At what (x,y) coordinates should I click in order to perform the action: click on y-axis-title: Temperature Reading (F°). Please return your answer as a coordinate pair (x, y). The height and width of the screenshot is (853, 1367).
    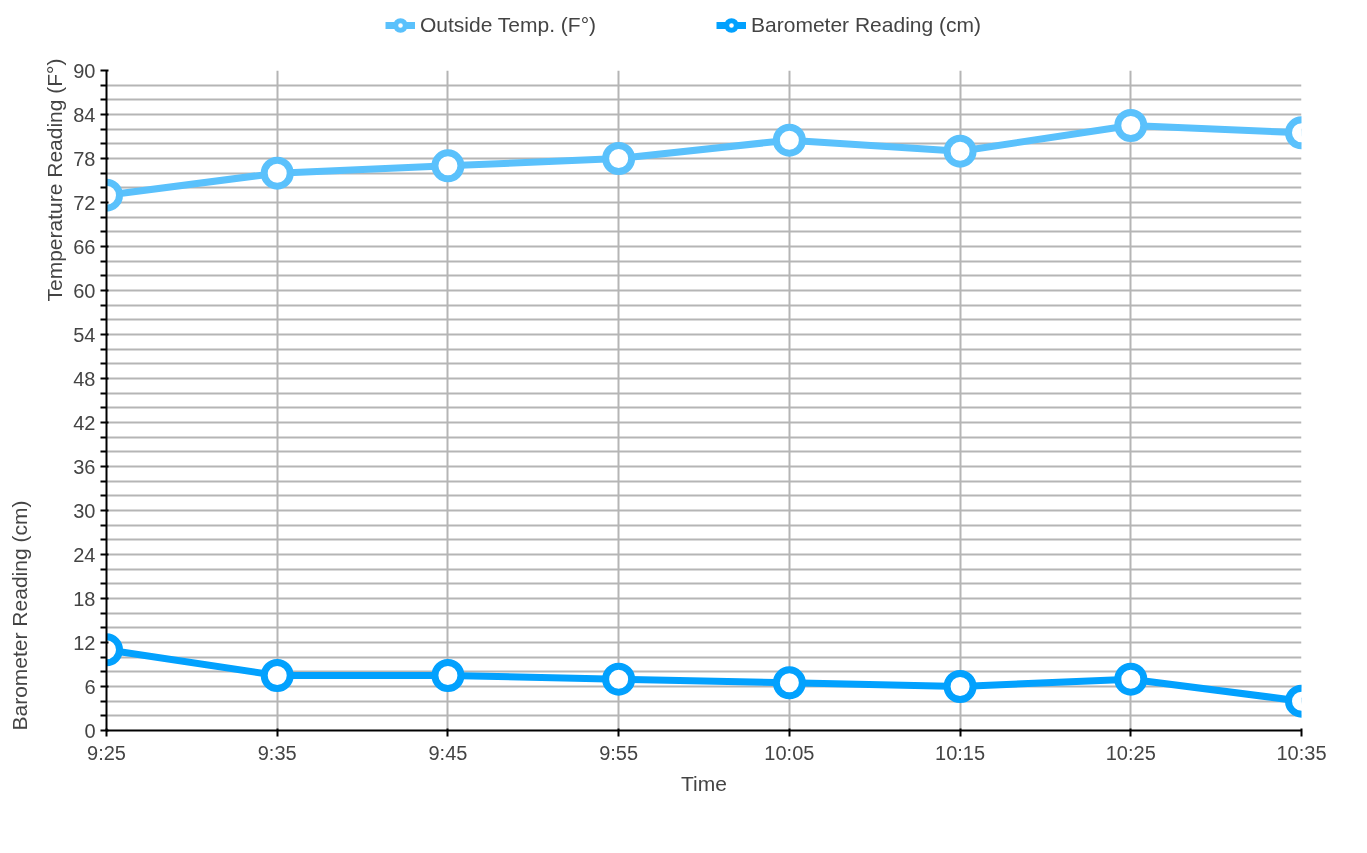
    Looking at the image, I should click on (54, 180).